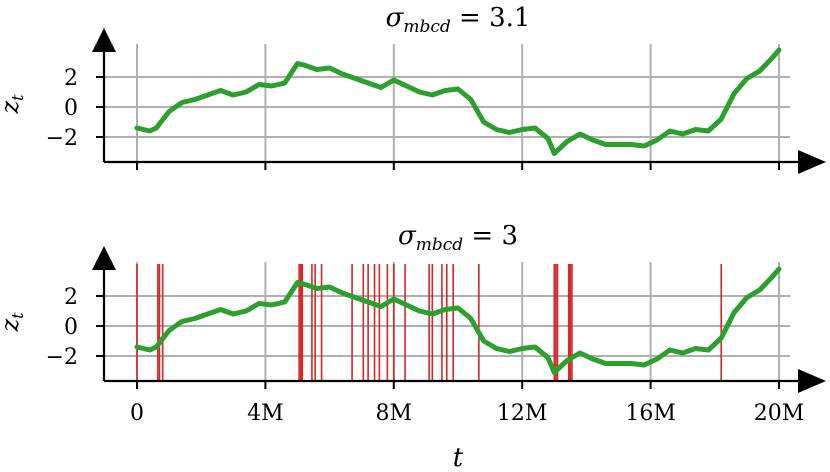 Image resolution: width=830 pixels, height=472 pixels. I want to click on top-title-value: 3.1, so click(509, 18).